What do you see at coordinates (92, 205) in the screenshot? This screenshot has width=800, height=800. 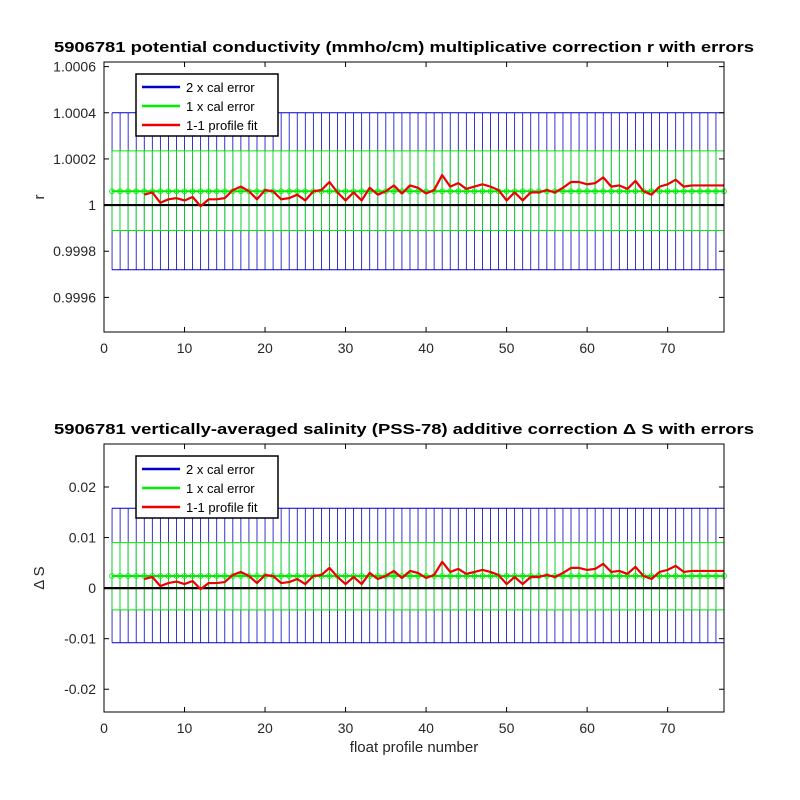 I see `y-tick-label: 1` at bounding box center [92, 205].